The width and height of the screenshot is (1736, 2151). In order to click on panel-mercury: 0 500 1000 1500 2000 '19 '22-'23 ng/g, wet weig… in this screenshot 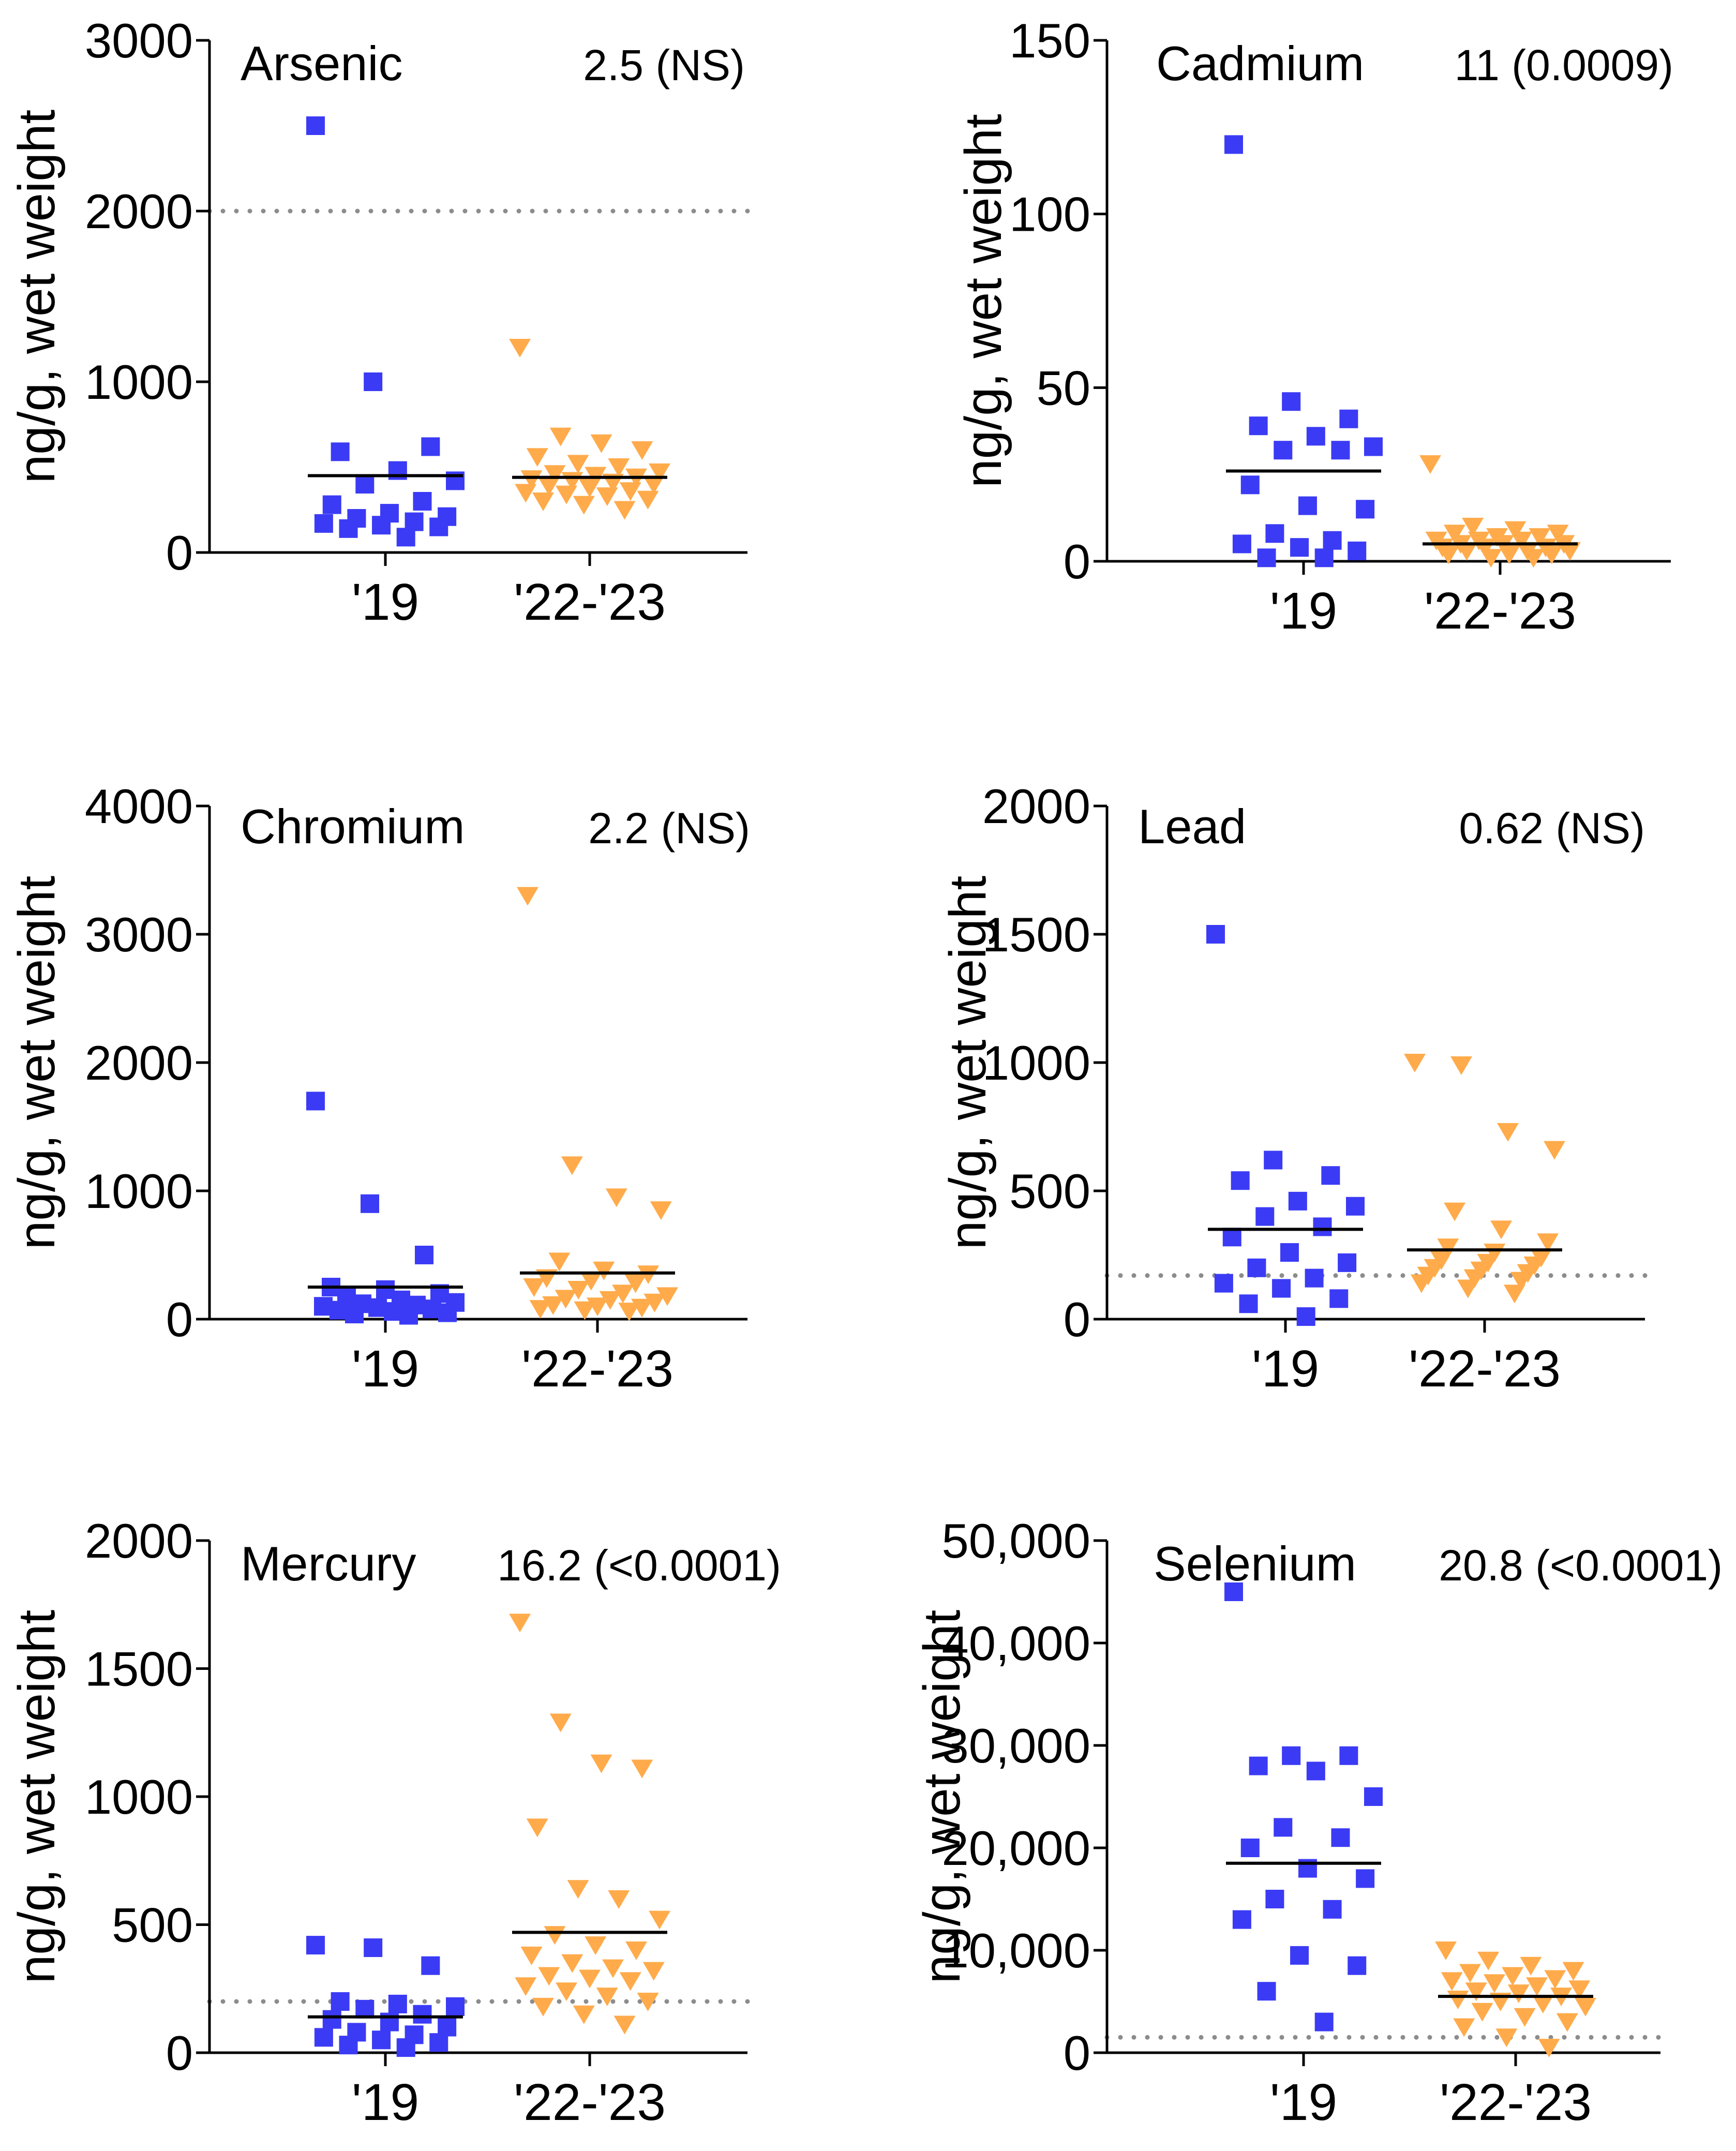, I will do `click(395, 1822)`.